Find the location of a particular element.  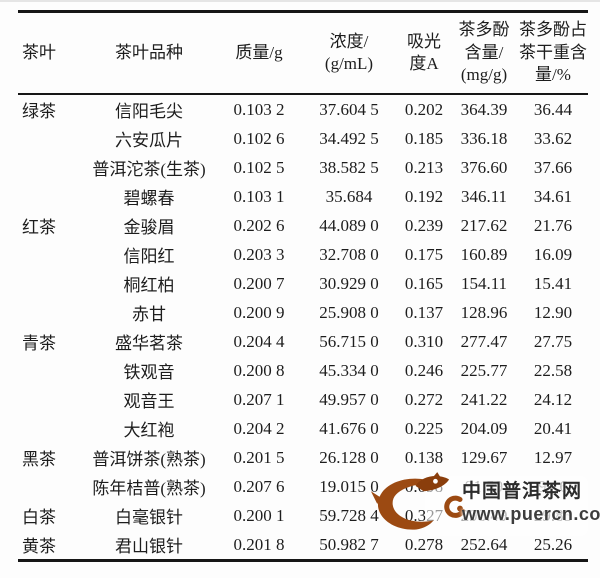

cell-mass: 0.201 5 is located at coordinates (259, 457).